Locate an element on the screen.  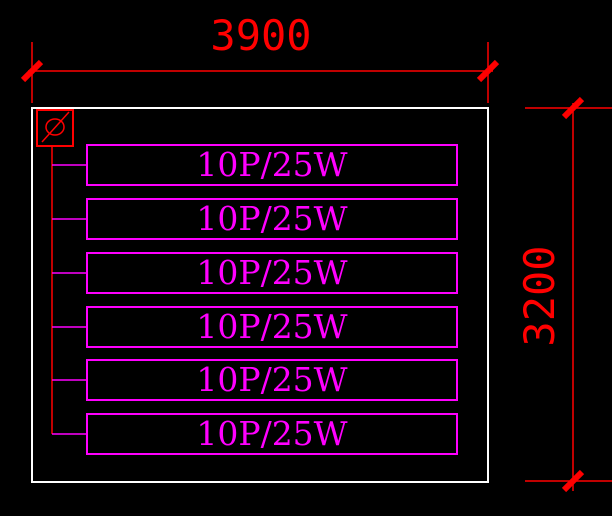
wiring-lines is located at coordinates (69, 290).